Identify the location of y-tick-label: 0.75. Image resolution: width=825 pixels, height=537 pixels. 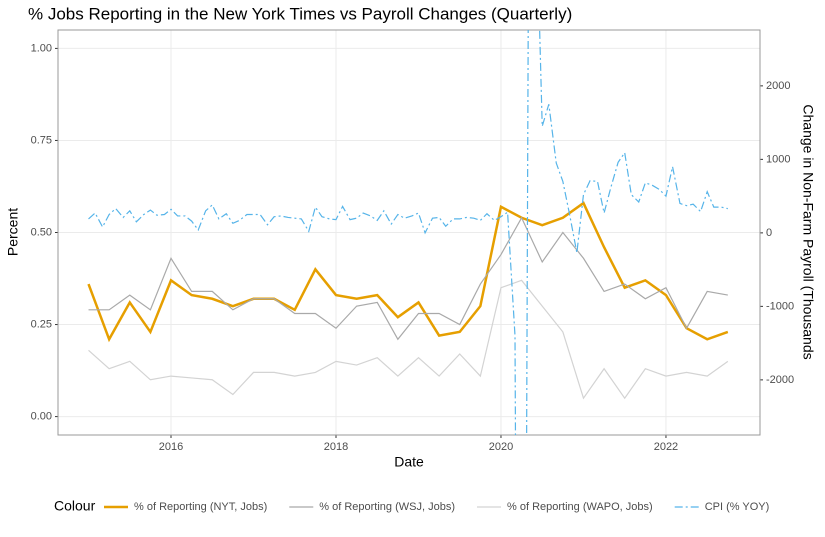
(41, 140).